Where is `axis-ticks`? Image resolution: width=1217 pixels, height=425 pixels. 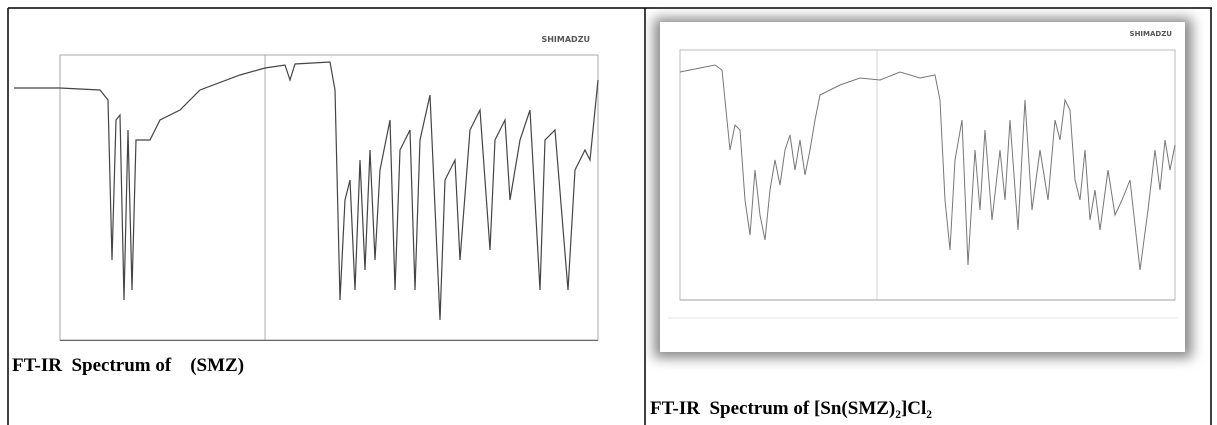 axis-ticks is located at coordinates (329, 340).